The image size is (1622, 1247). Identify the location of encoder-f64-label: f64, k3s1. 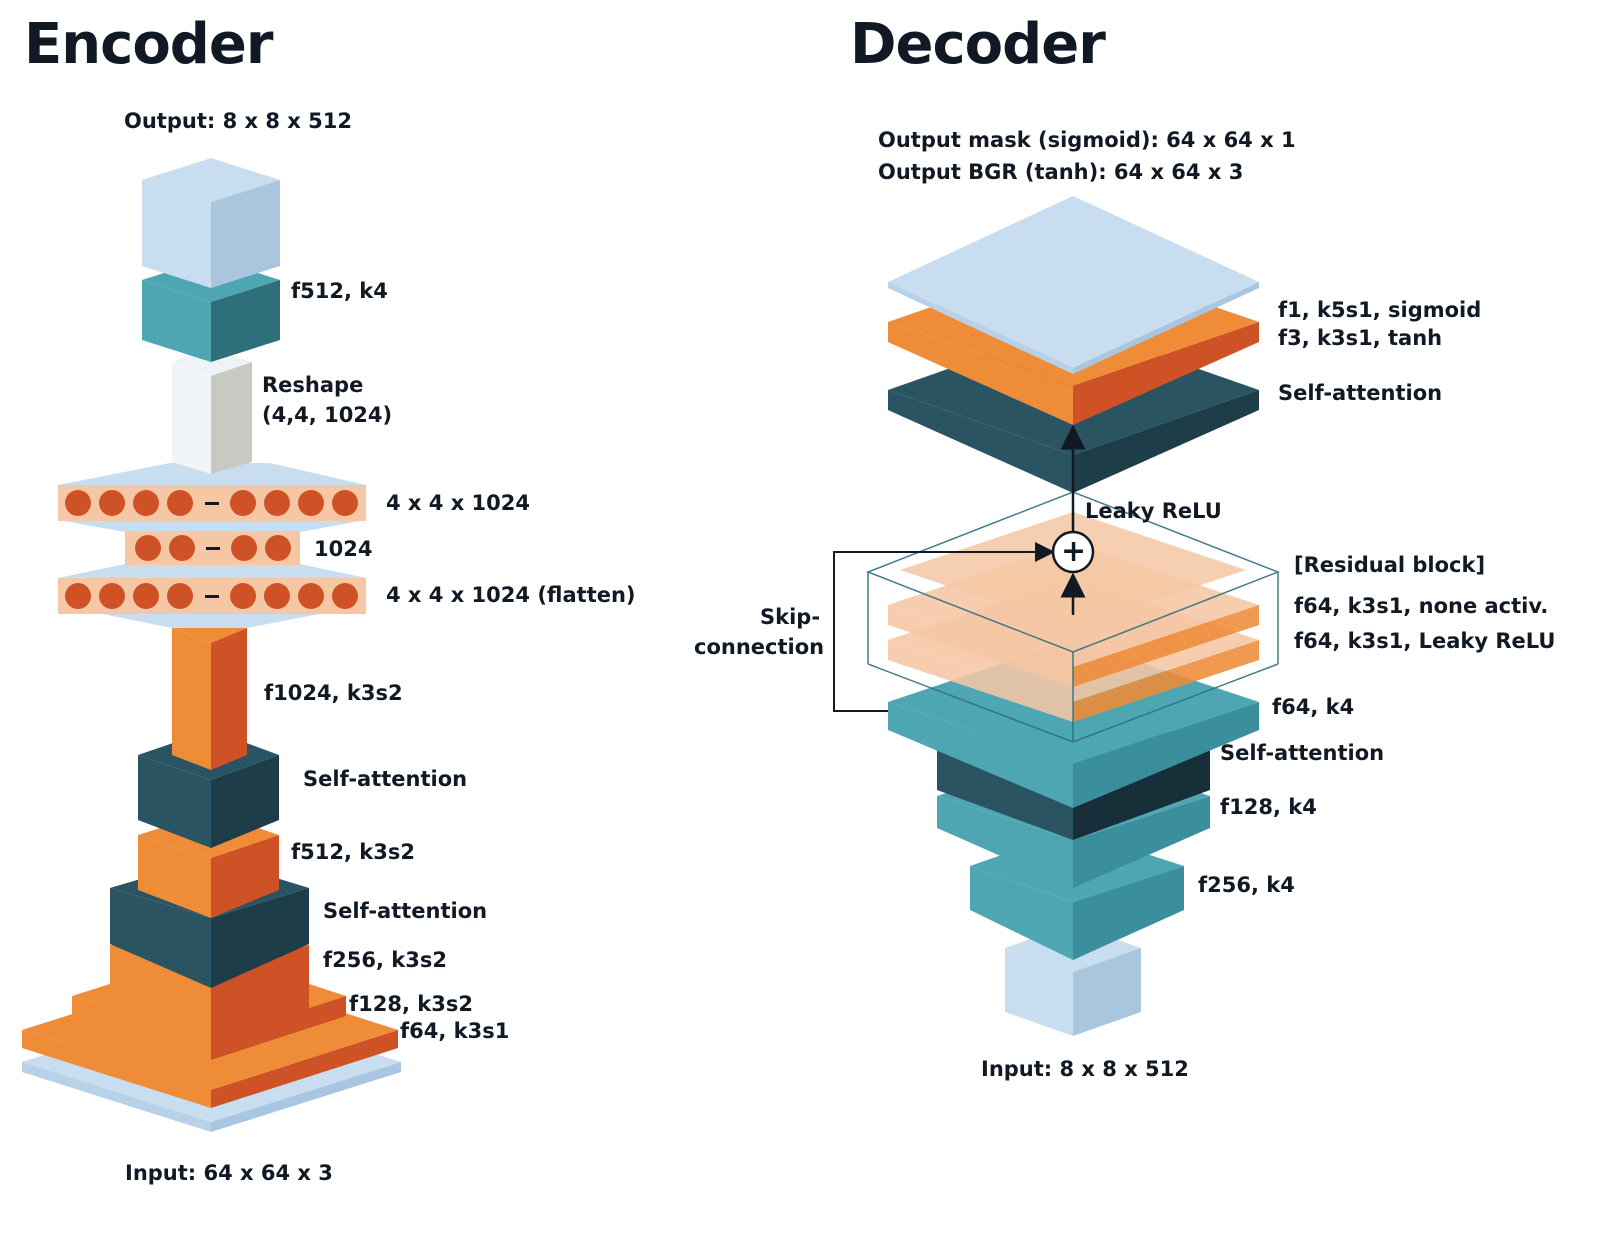
(455, 1031).